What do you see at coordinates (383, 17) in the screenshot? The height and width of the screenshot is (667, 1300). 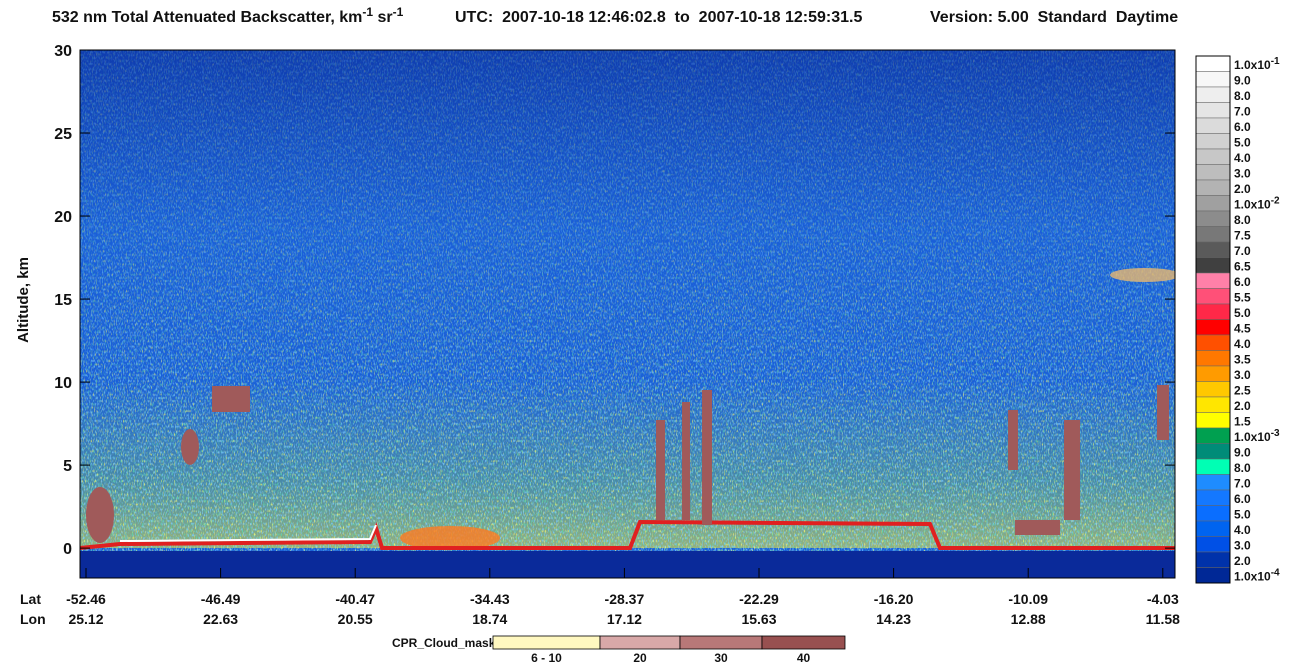 I see `title-text: sr` at bounding box center [383, 17].